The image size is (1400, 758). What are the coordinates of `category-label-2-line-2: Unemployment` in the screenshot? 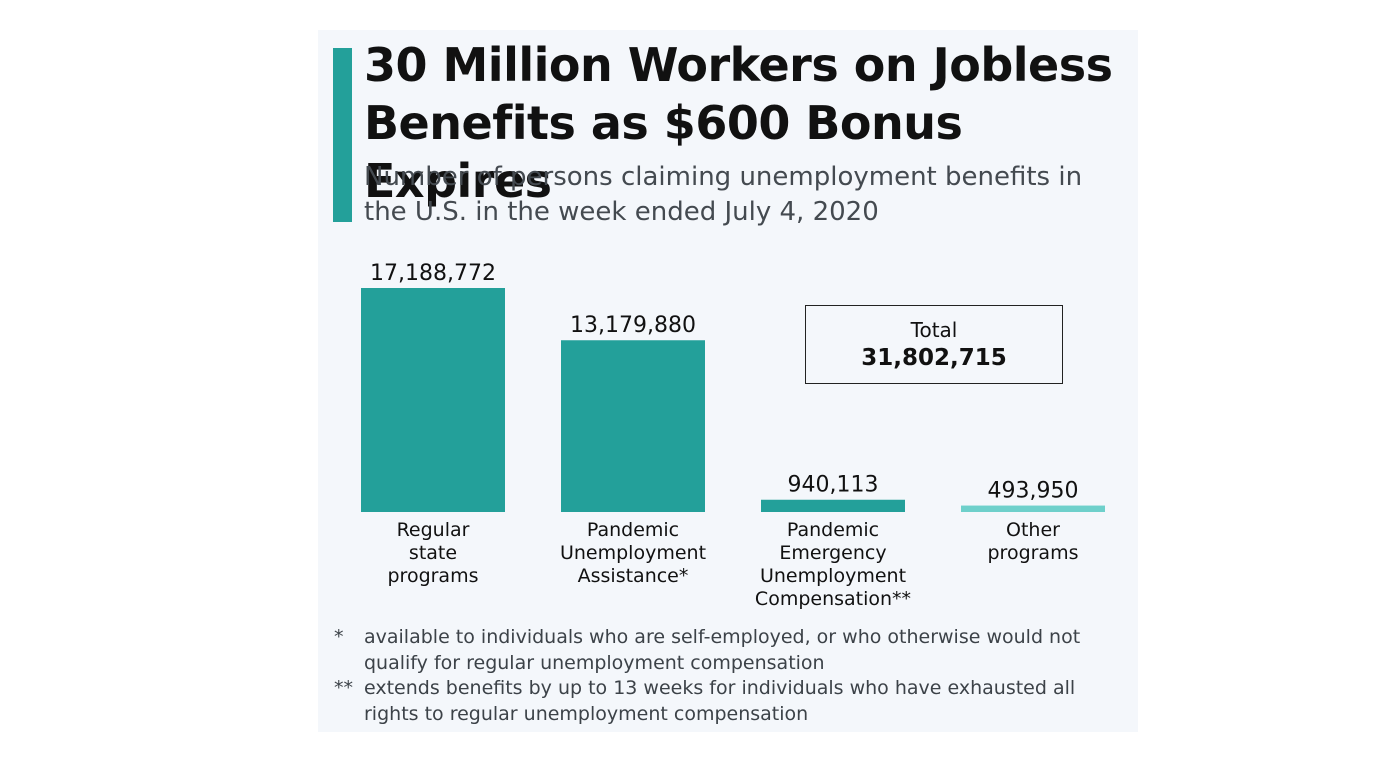 It's located at (633, 553).